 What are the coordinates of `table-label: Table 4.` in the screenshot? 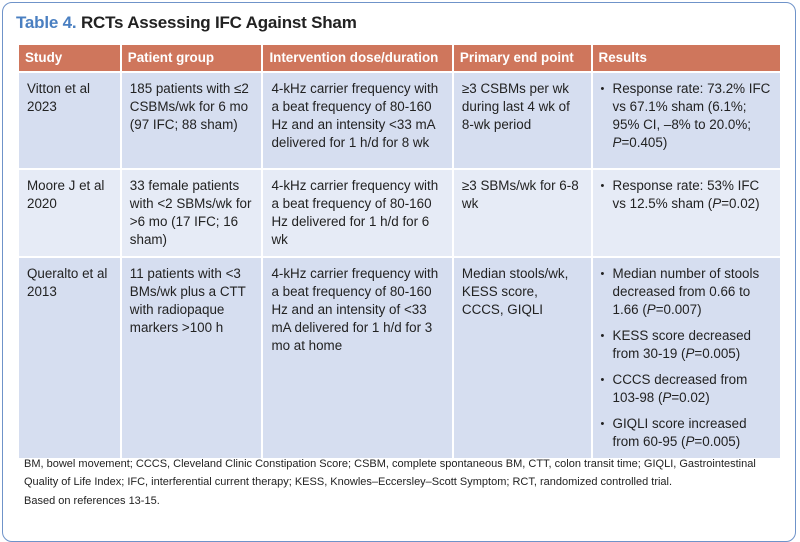 It's located at (46, 22).